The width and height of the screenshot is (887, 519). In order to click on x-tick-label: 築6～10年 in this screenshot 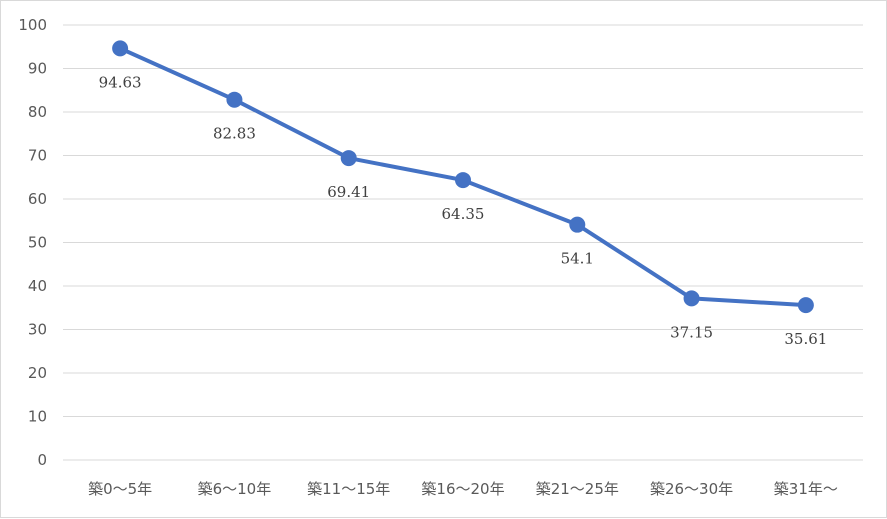, I will do `click(235, 489)`.